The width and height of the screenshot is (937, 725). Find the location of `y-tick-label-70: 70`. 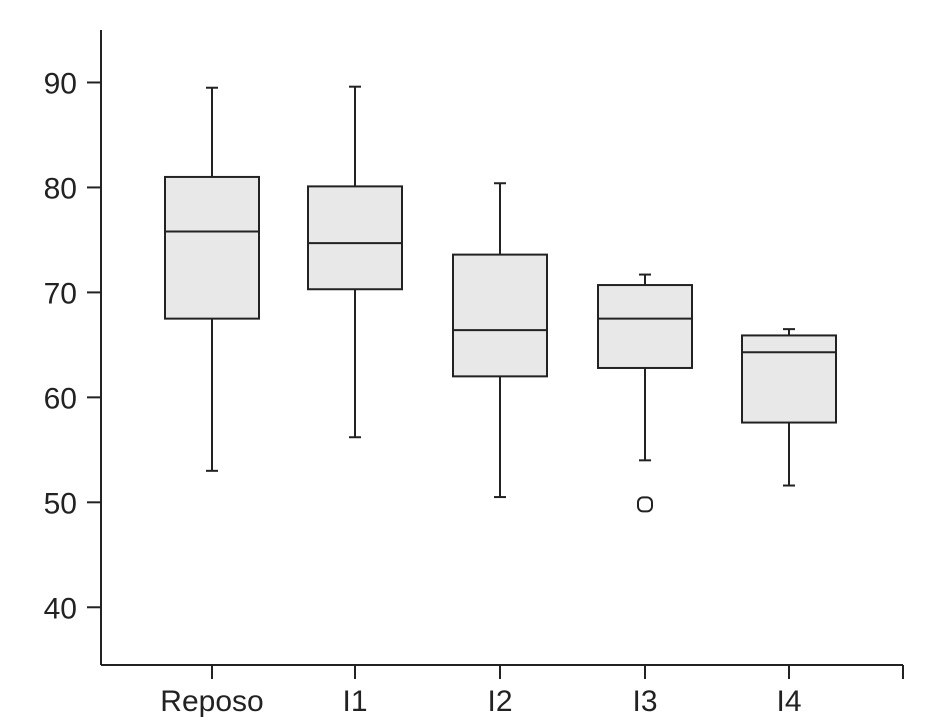

y-tick-label-70: 70 is located at coordinates (60, 293).